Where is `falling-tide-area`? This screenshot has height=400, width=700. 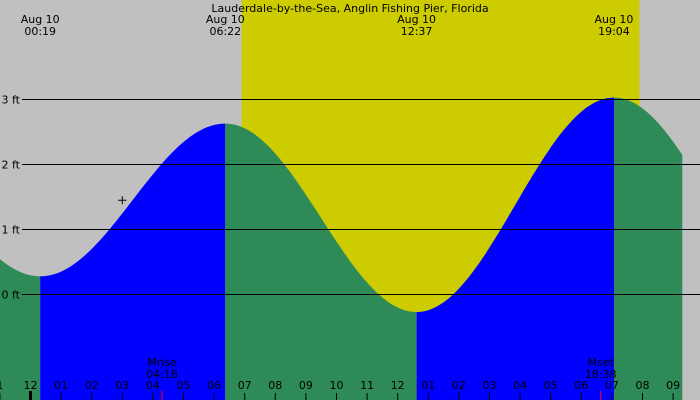 falling-tide-area is located at coordinates (648, 248).